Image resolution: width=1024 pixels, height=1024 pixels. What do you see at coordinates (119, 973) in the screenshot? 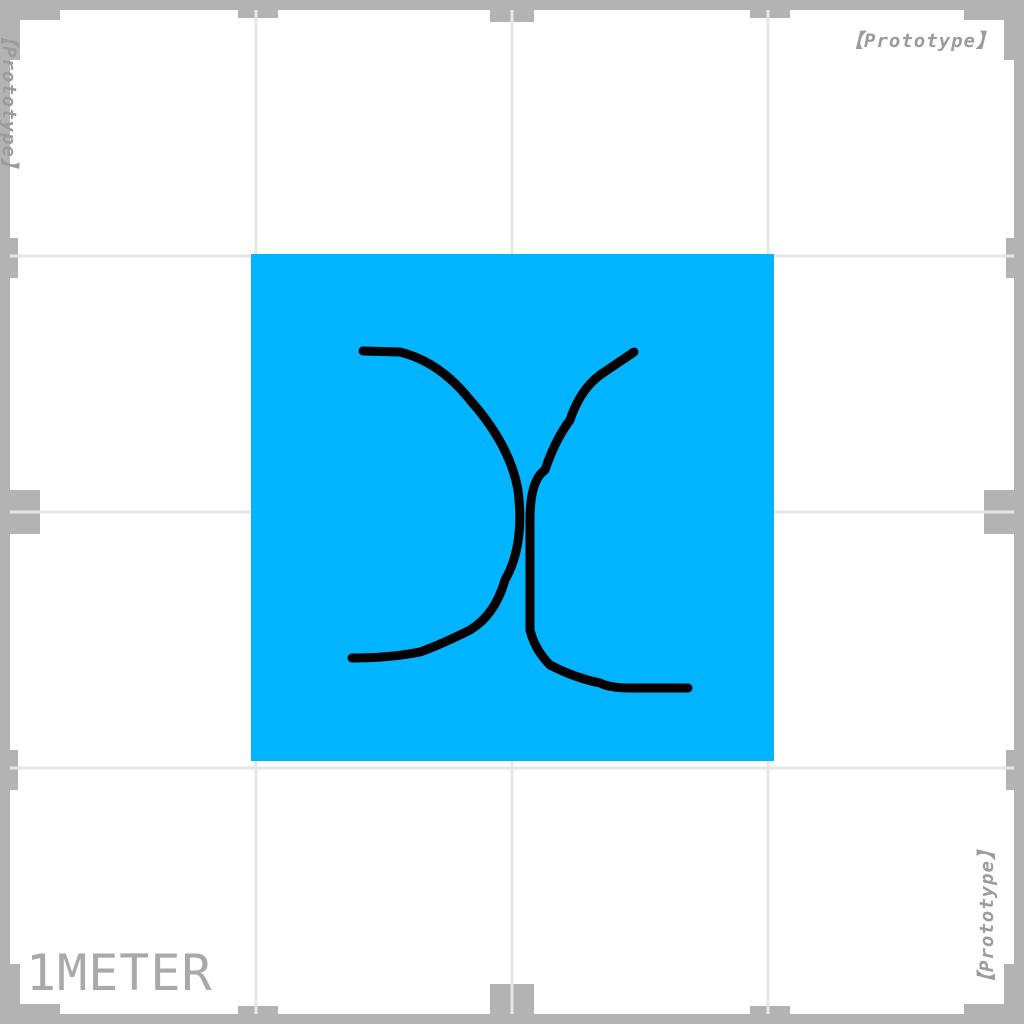
I see `scale-label: 1METER` at bounding box center [119, 973].